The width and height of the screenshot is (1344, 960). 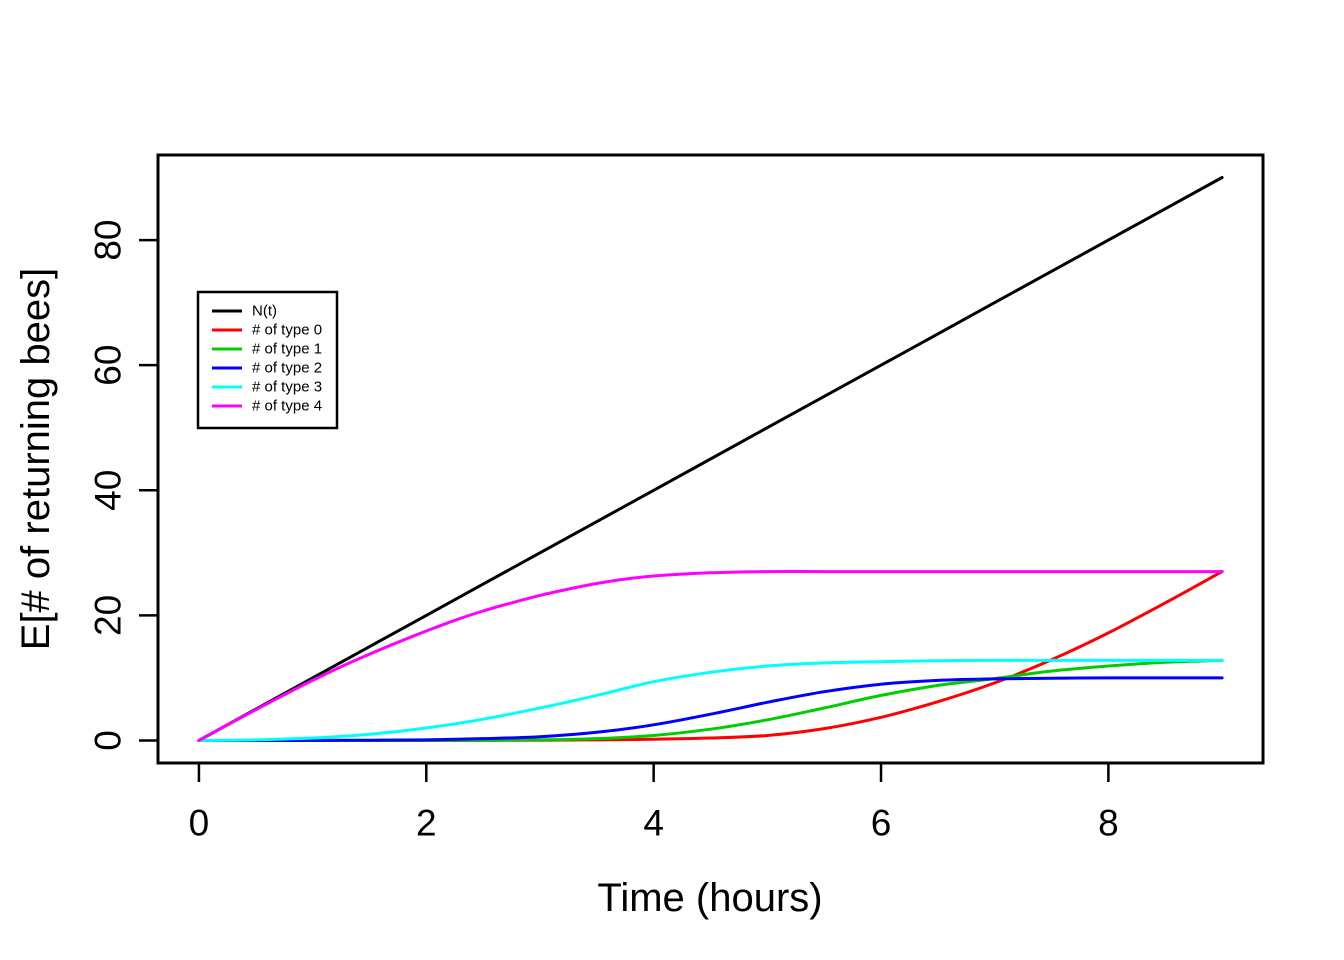 I want to click on x-axis-title: Time (hours), so click(x=709, y=898).